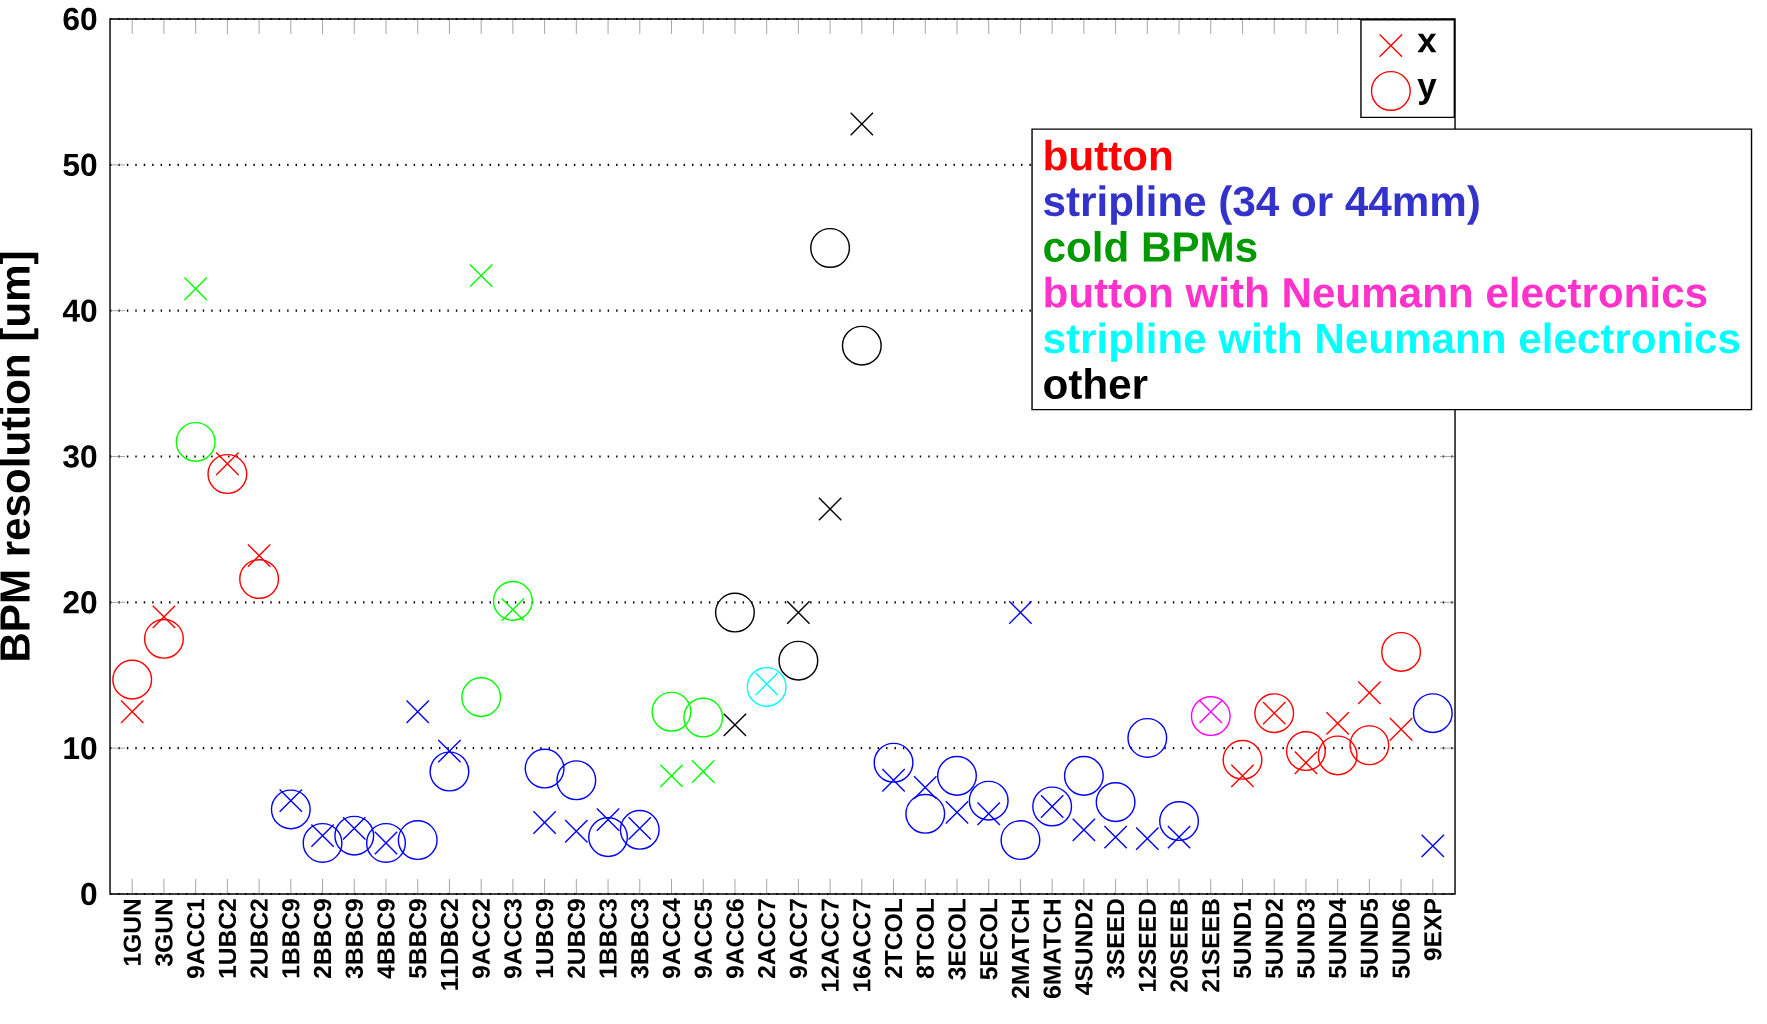  What do you see at coordinates (259, 939) in the screenshot?
I see `x-tick-label: 2UBC2` at bounding box center [259, 939].